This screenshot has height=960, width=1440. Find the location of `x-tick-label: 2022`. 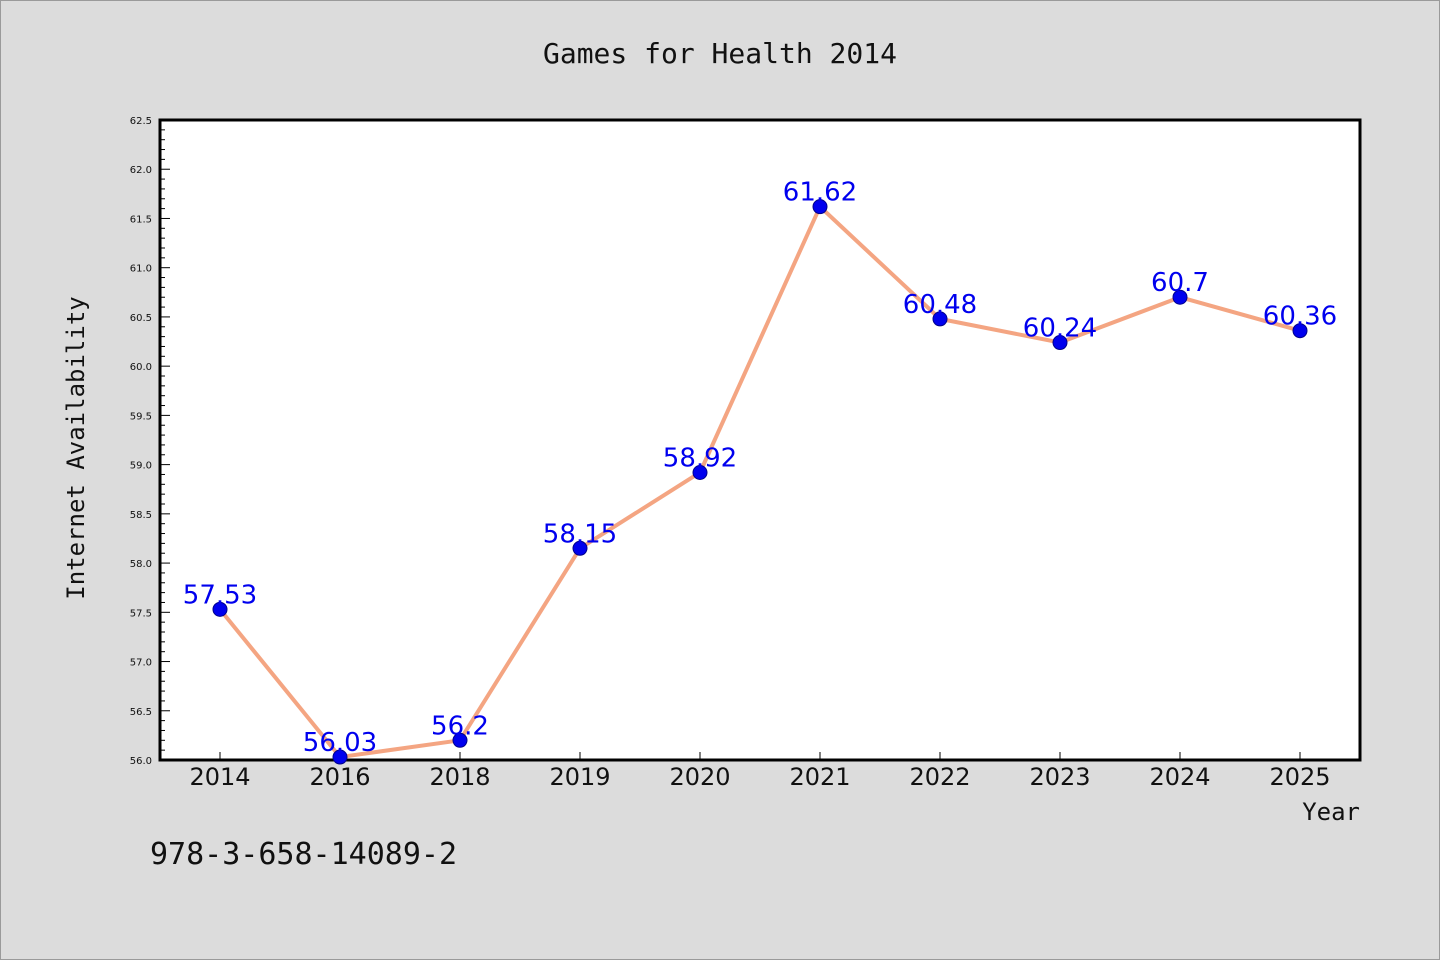

x-tick-label: 2022 is located at coordinates (939, 777).